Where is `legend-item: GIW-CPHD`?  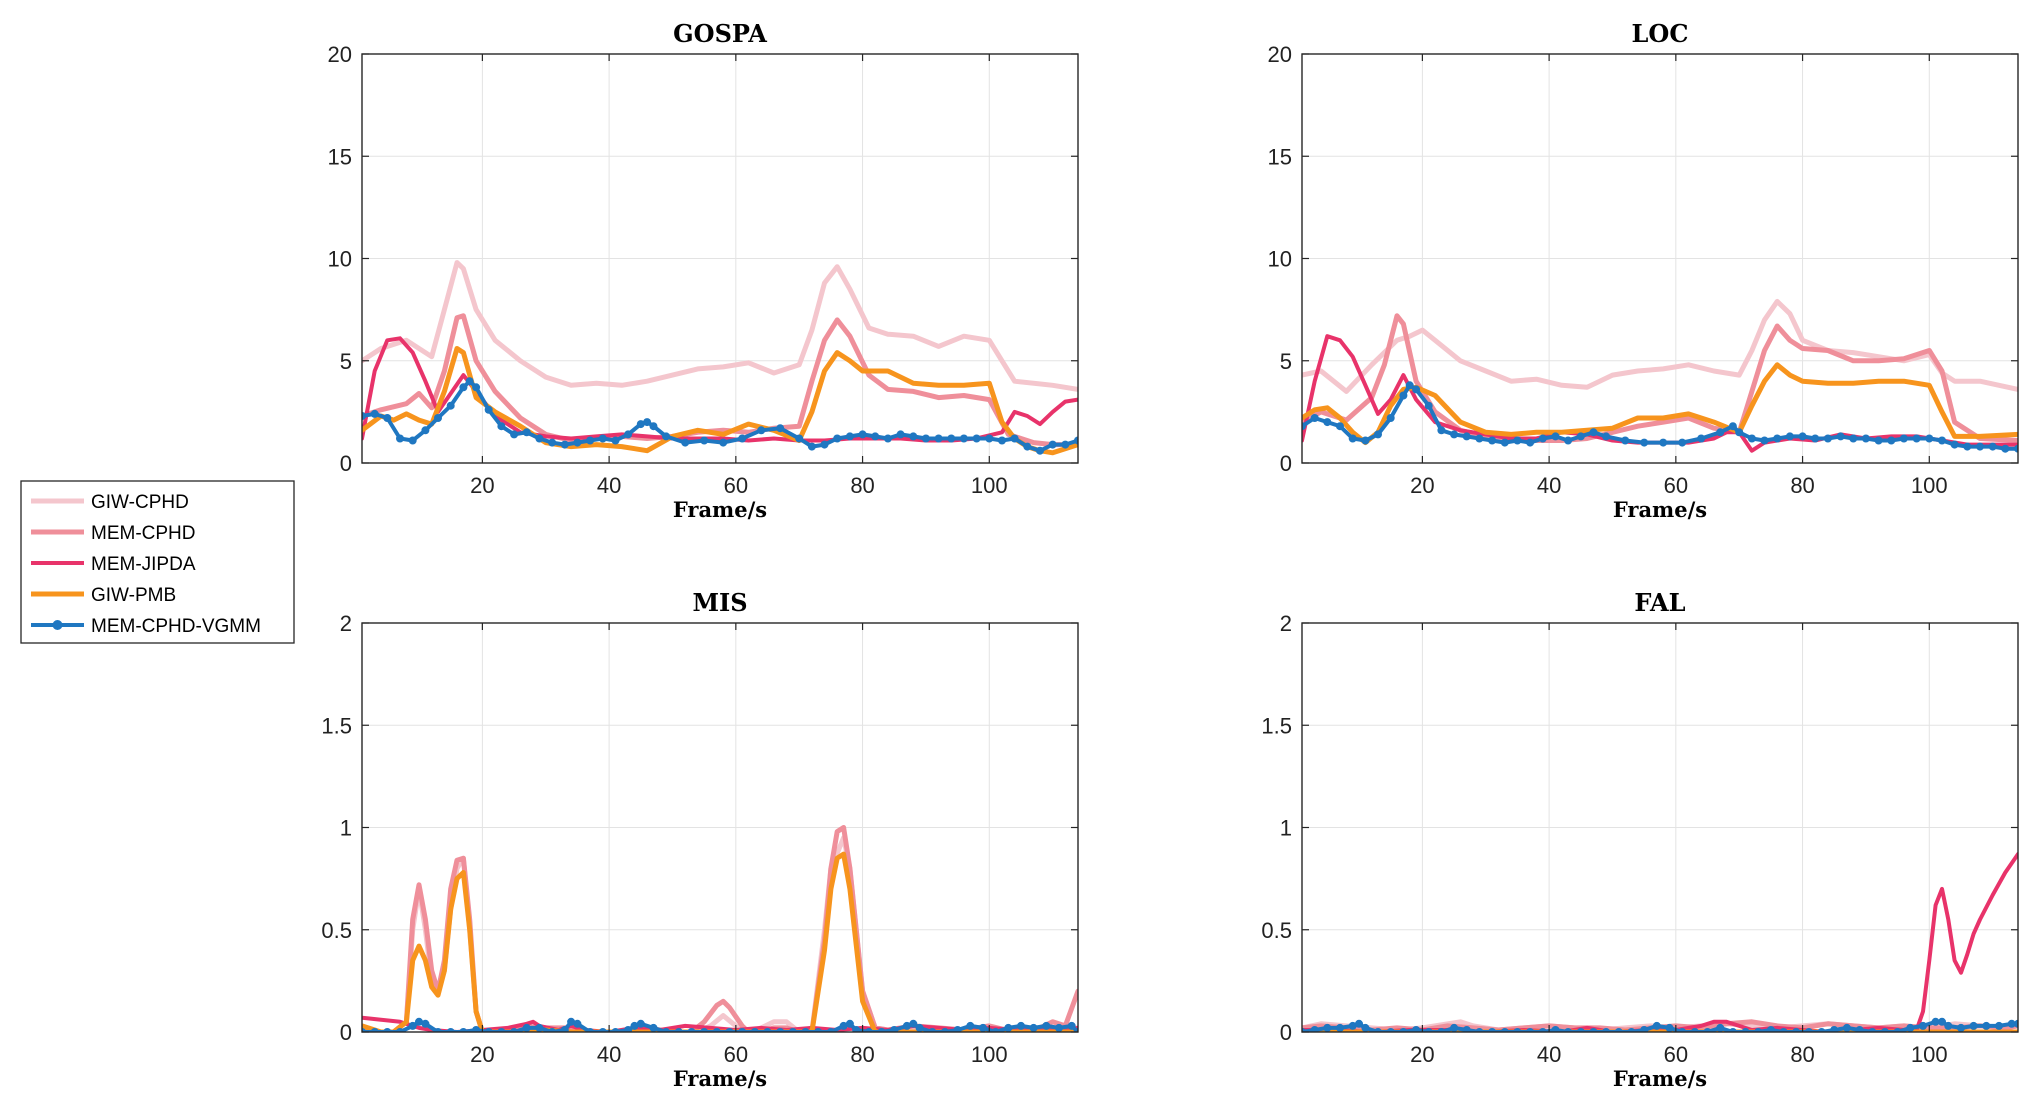
legend-item: GIW-CPHD is located at coordinates (110, 502).